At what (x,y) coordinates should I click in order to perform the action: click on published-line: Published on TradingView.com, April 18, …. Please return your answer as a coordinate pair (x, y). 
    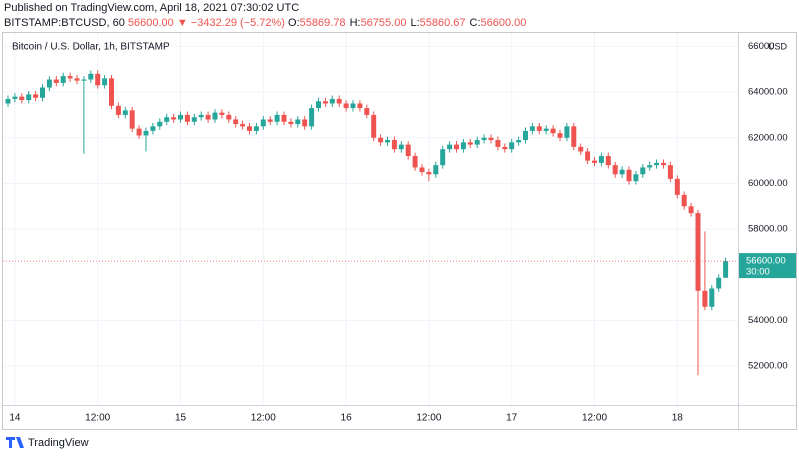
    Looking at the image, I should click on (152, 8).